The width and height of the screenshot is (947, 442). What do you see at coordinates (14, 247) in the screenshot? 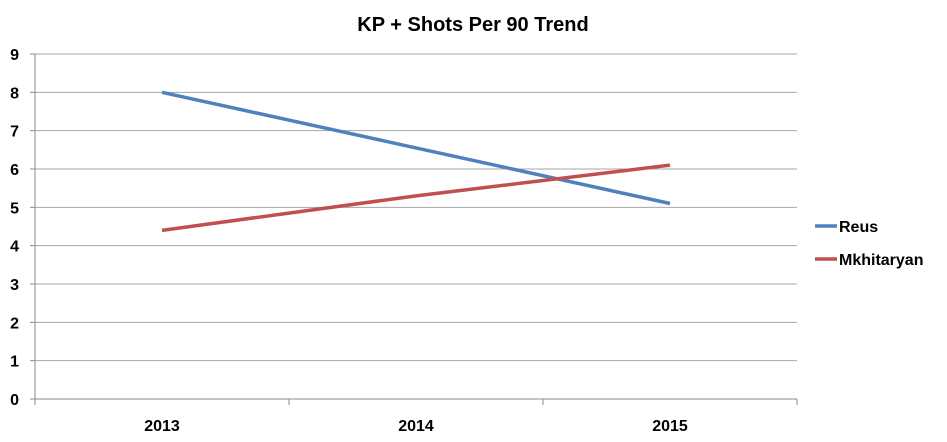
I see `y-tick-label-4: 4` at bounding box center [14, 247].